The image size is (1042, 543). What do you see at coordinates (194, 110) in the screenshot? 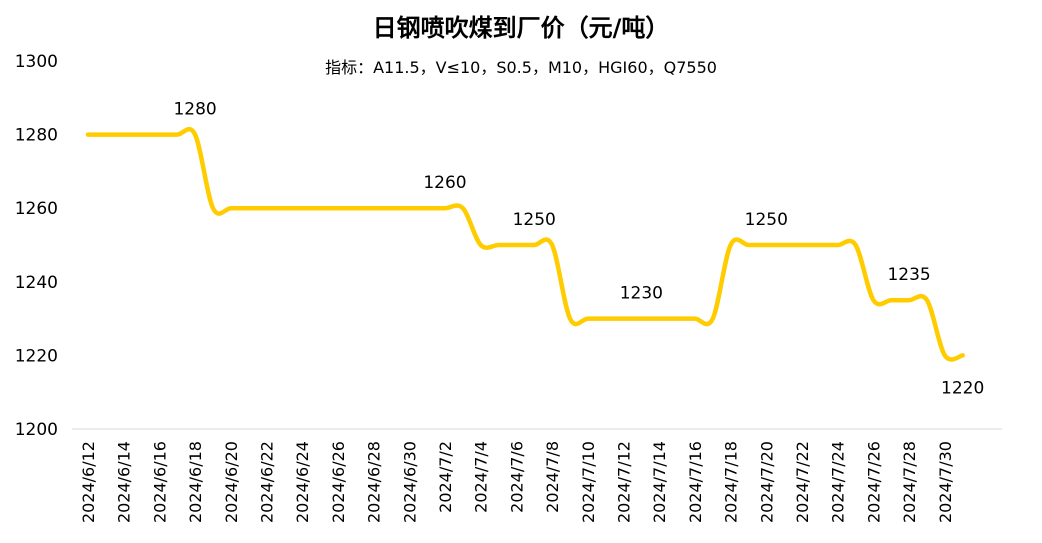
I see `data-label: 1280` at bounding box center [194, 110].